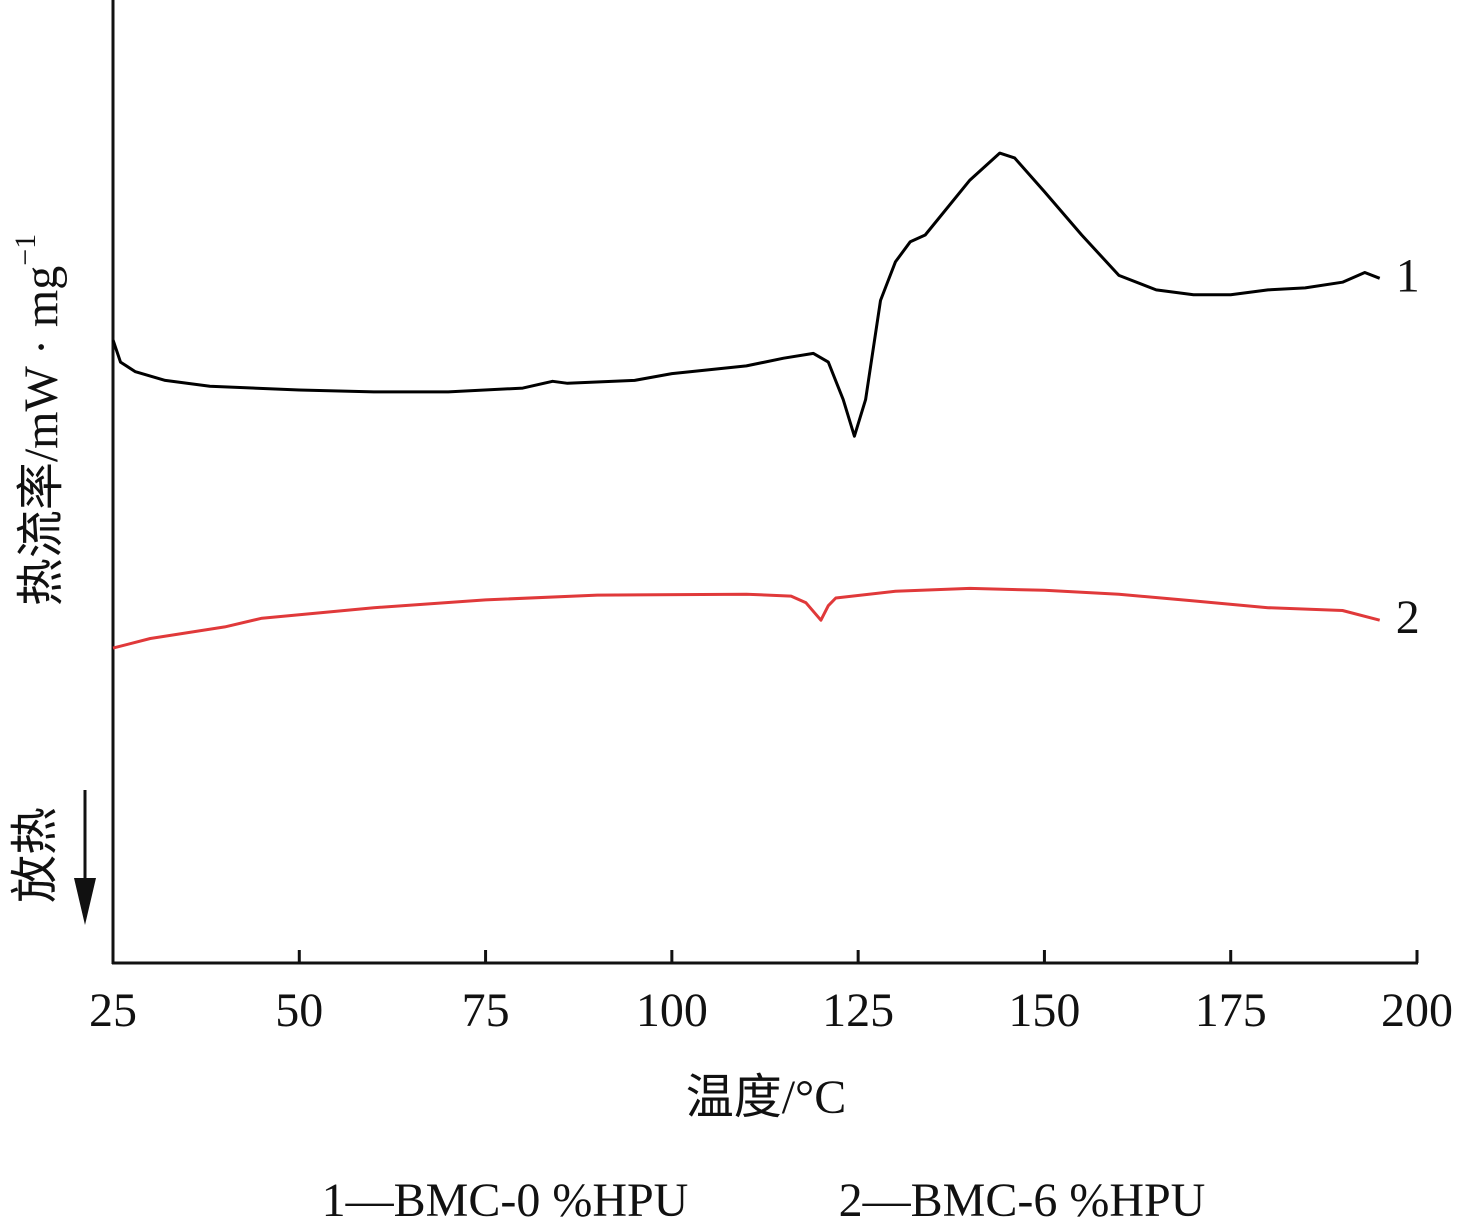 This screenshot has height=1228, width=1460. I want to click on x-tick-label: 100, so click(672, 1010).